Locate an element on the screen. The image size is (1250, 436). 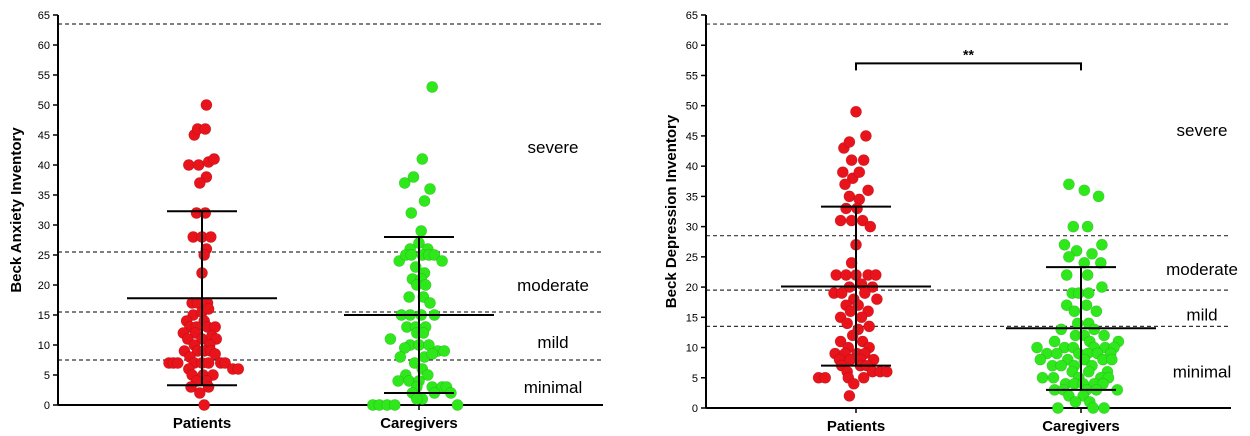
severity-band-label: minimal is located at coordinates (1202, 372).